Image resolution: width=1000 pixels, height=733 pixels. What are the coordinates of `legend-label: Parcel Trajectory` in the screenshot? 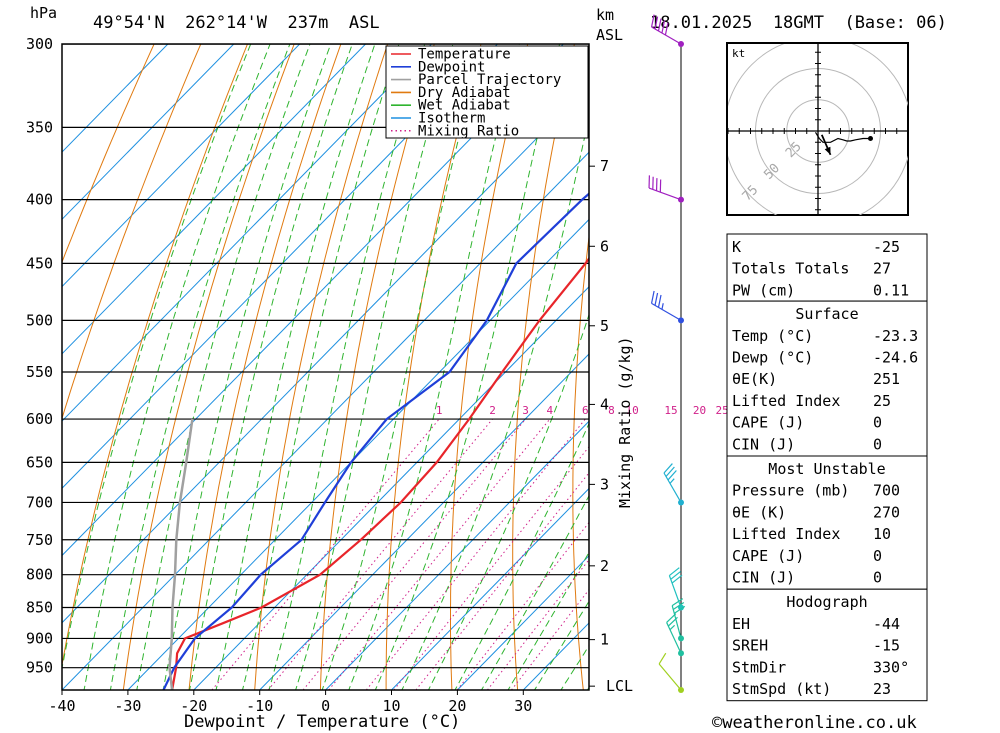 It's located at (489, 80).